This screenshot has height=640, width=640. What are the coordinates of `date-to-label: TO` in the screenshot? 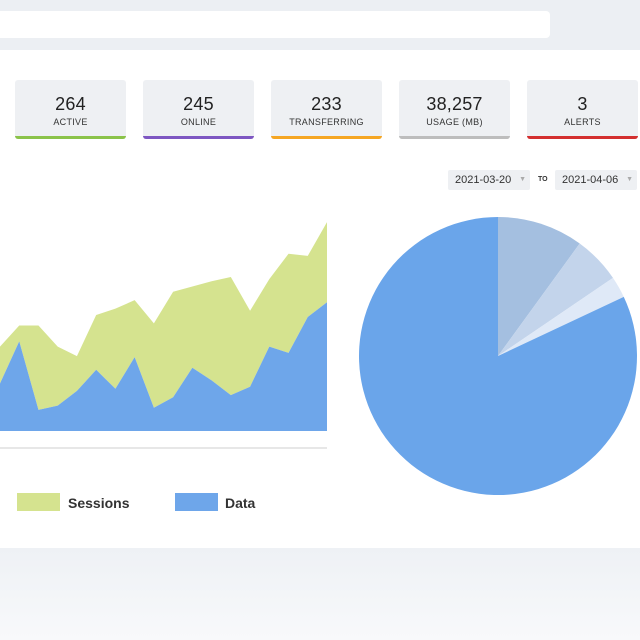 It's located at (543, 179).